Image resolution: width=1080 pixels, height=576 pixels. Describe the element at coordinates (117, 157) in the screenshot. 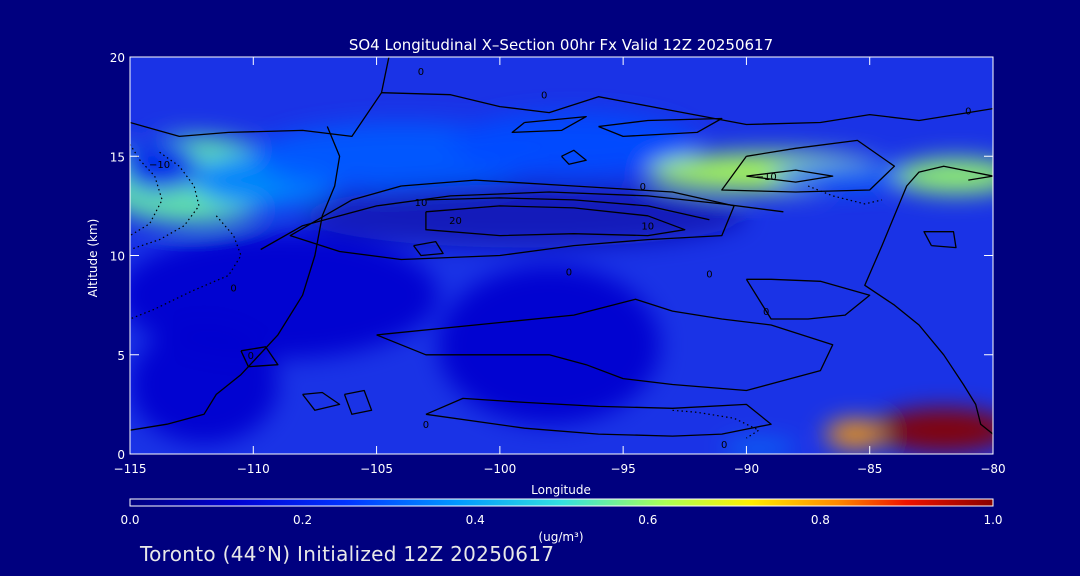

I see `y-tick-label: 15` at that location.